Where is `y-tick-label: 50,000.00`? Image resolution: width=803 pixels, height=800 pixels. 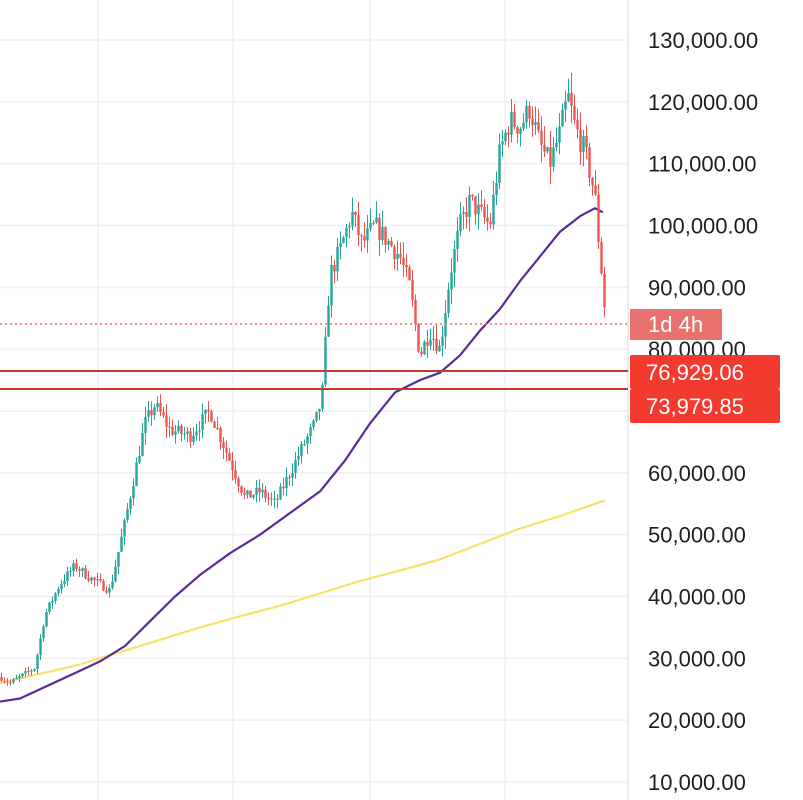
y-tick-label: 50,000.00 is located at coordinates (697, 535).